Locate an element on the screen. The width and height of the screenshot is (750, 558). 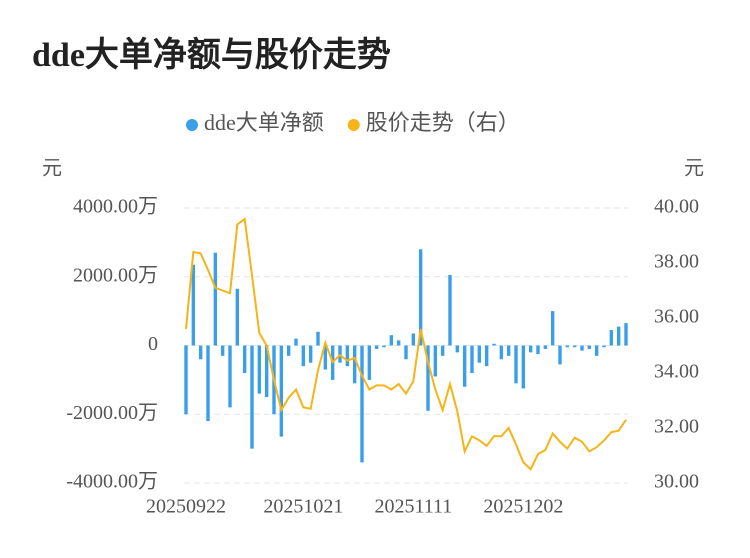
y-tick-label: 2000.00万 is located at coordinates (115, 275).